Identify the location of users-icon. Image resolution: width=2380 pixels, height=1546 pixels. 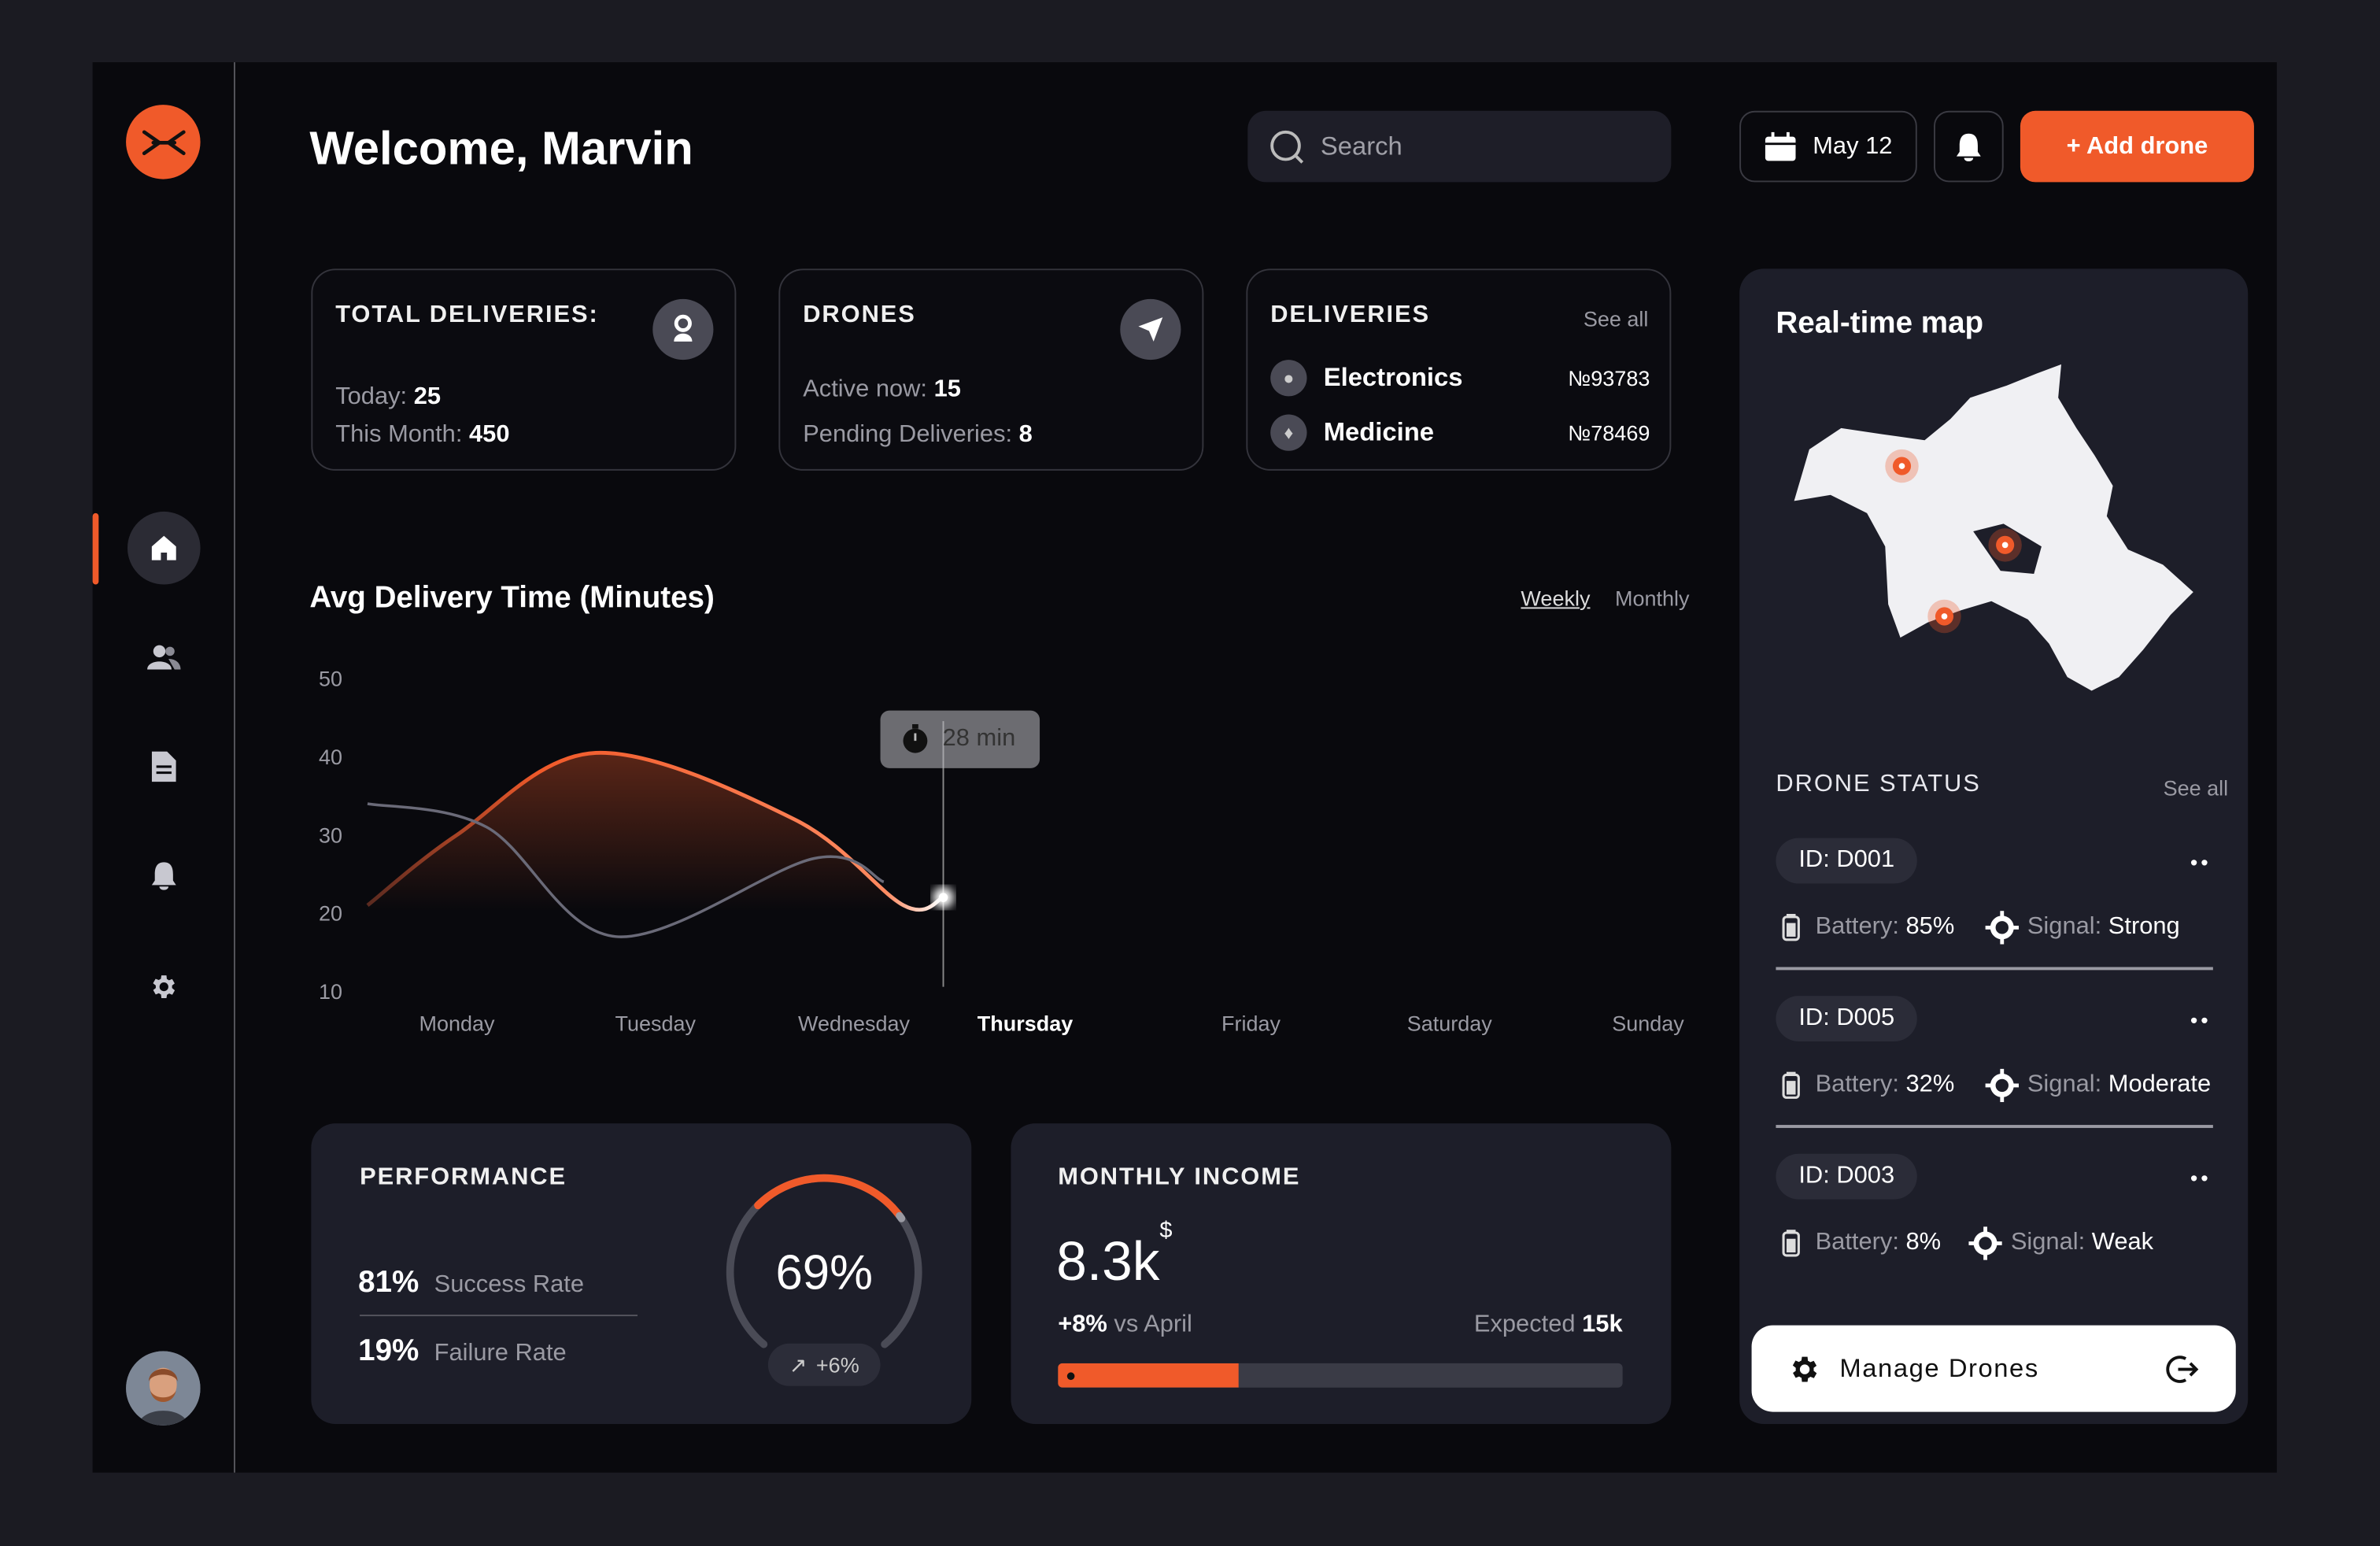
(164, 657).